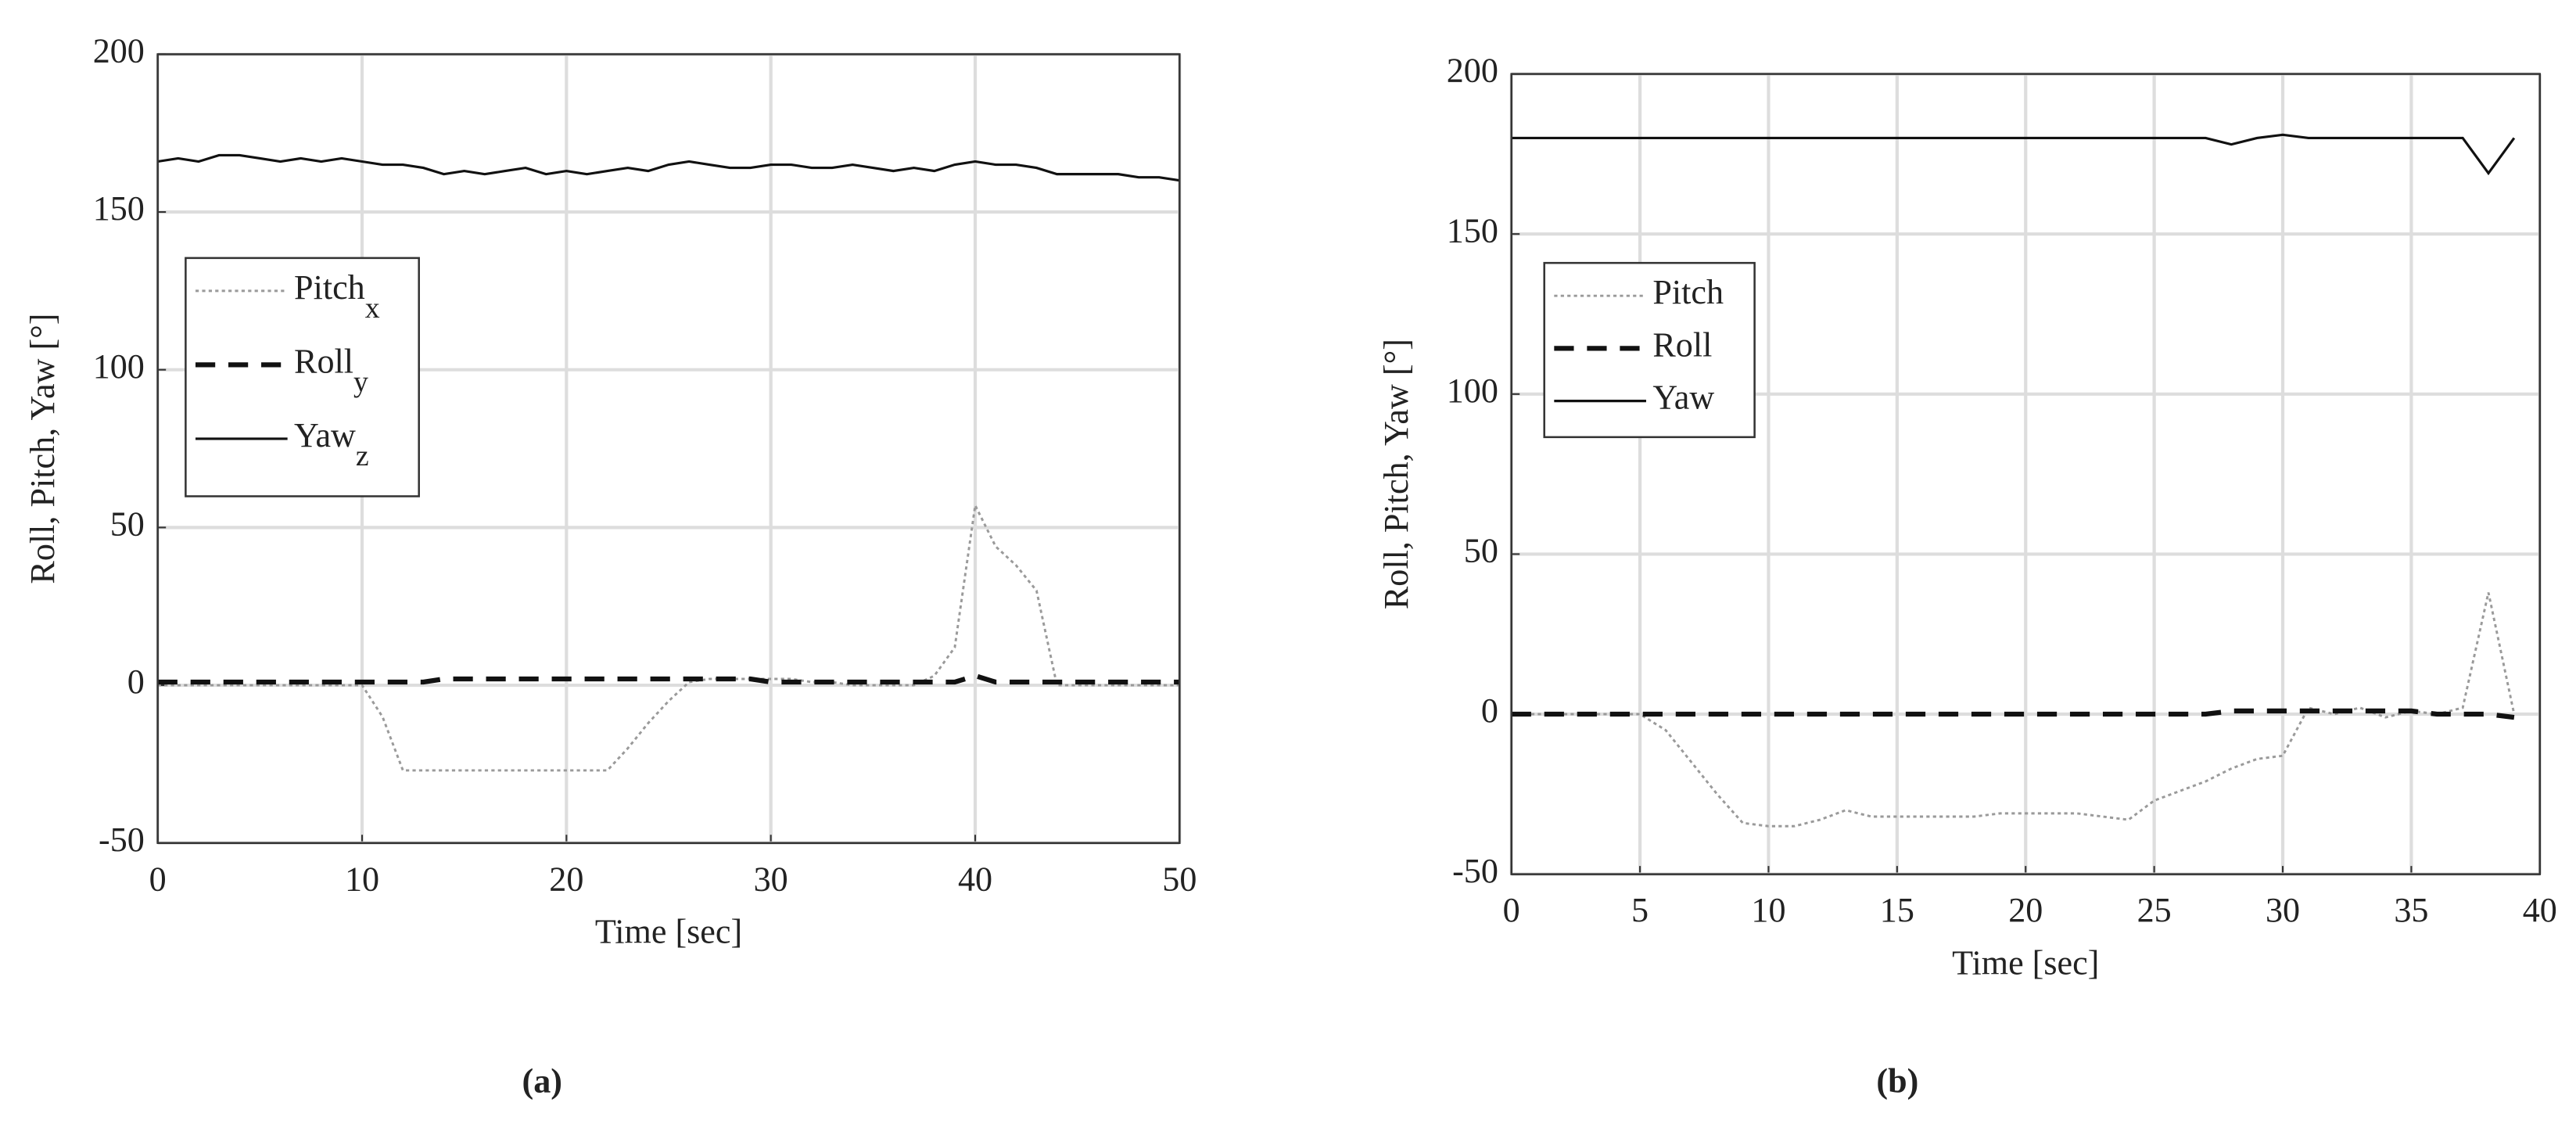 Image resolution: width=2576 pixels, height=1124 pixels. What do you see at coordinates (360, 381) in the screenshot?
I see `legend-subscript: y` at bounding box center [360, 381].